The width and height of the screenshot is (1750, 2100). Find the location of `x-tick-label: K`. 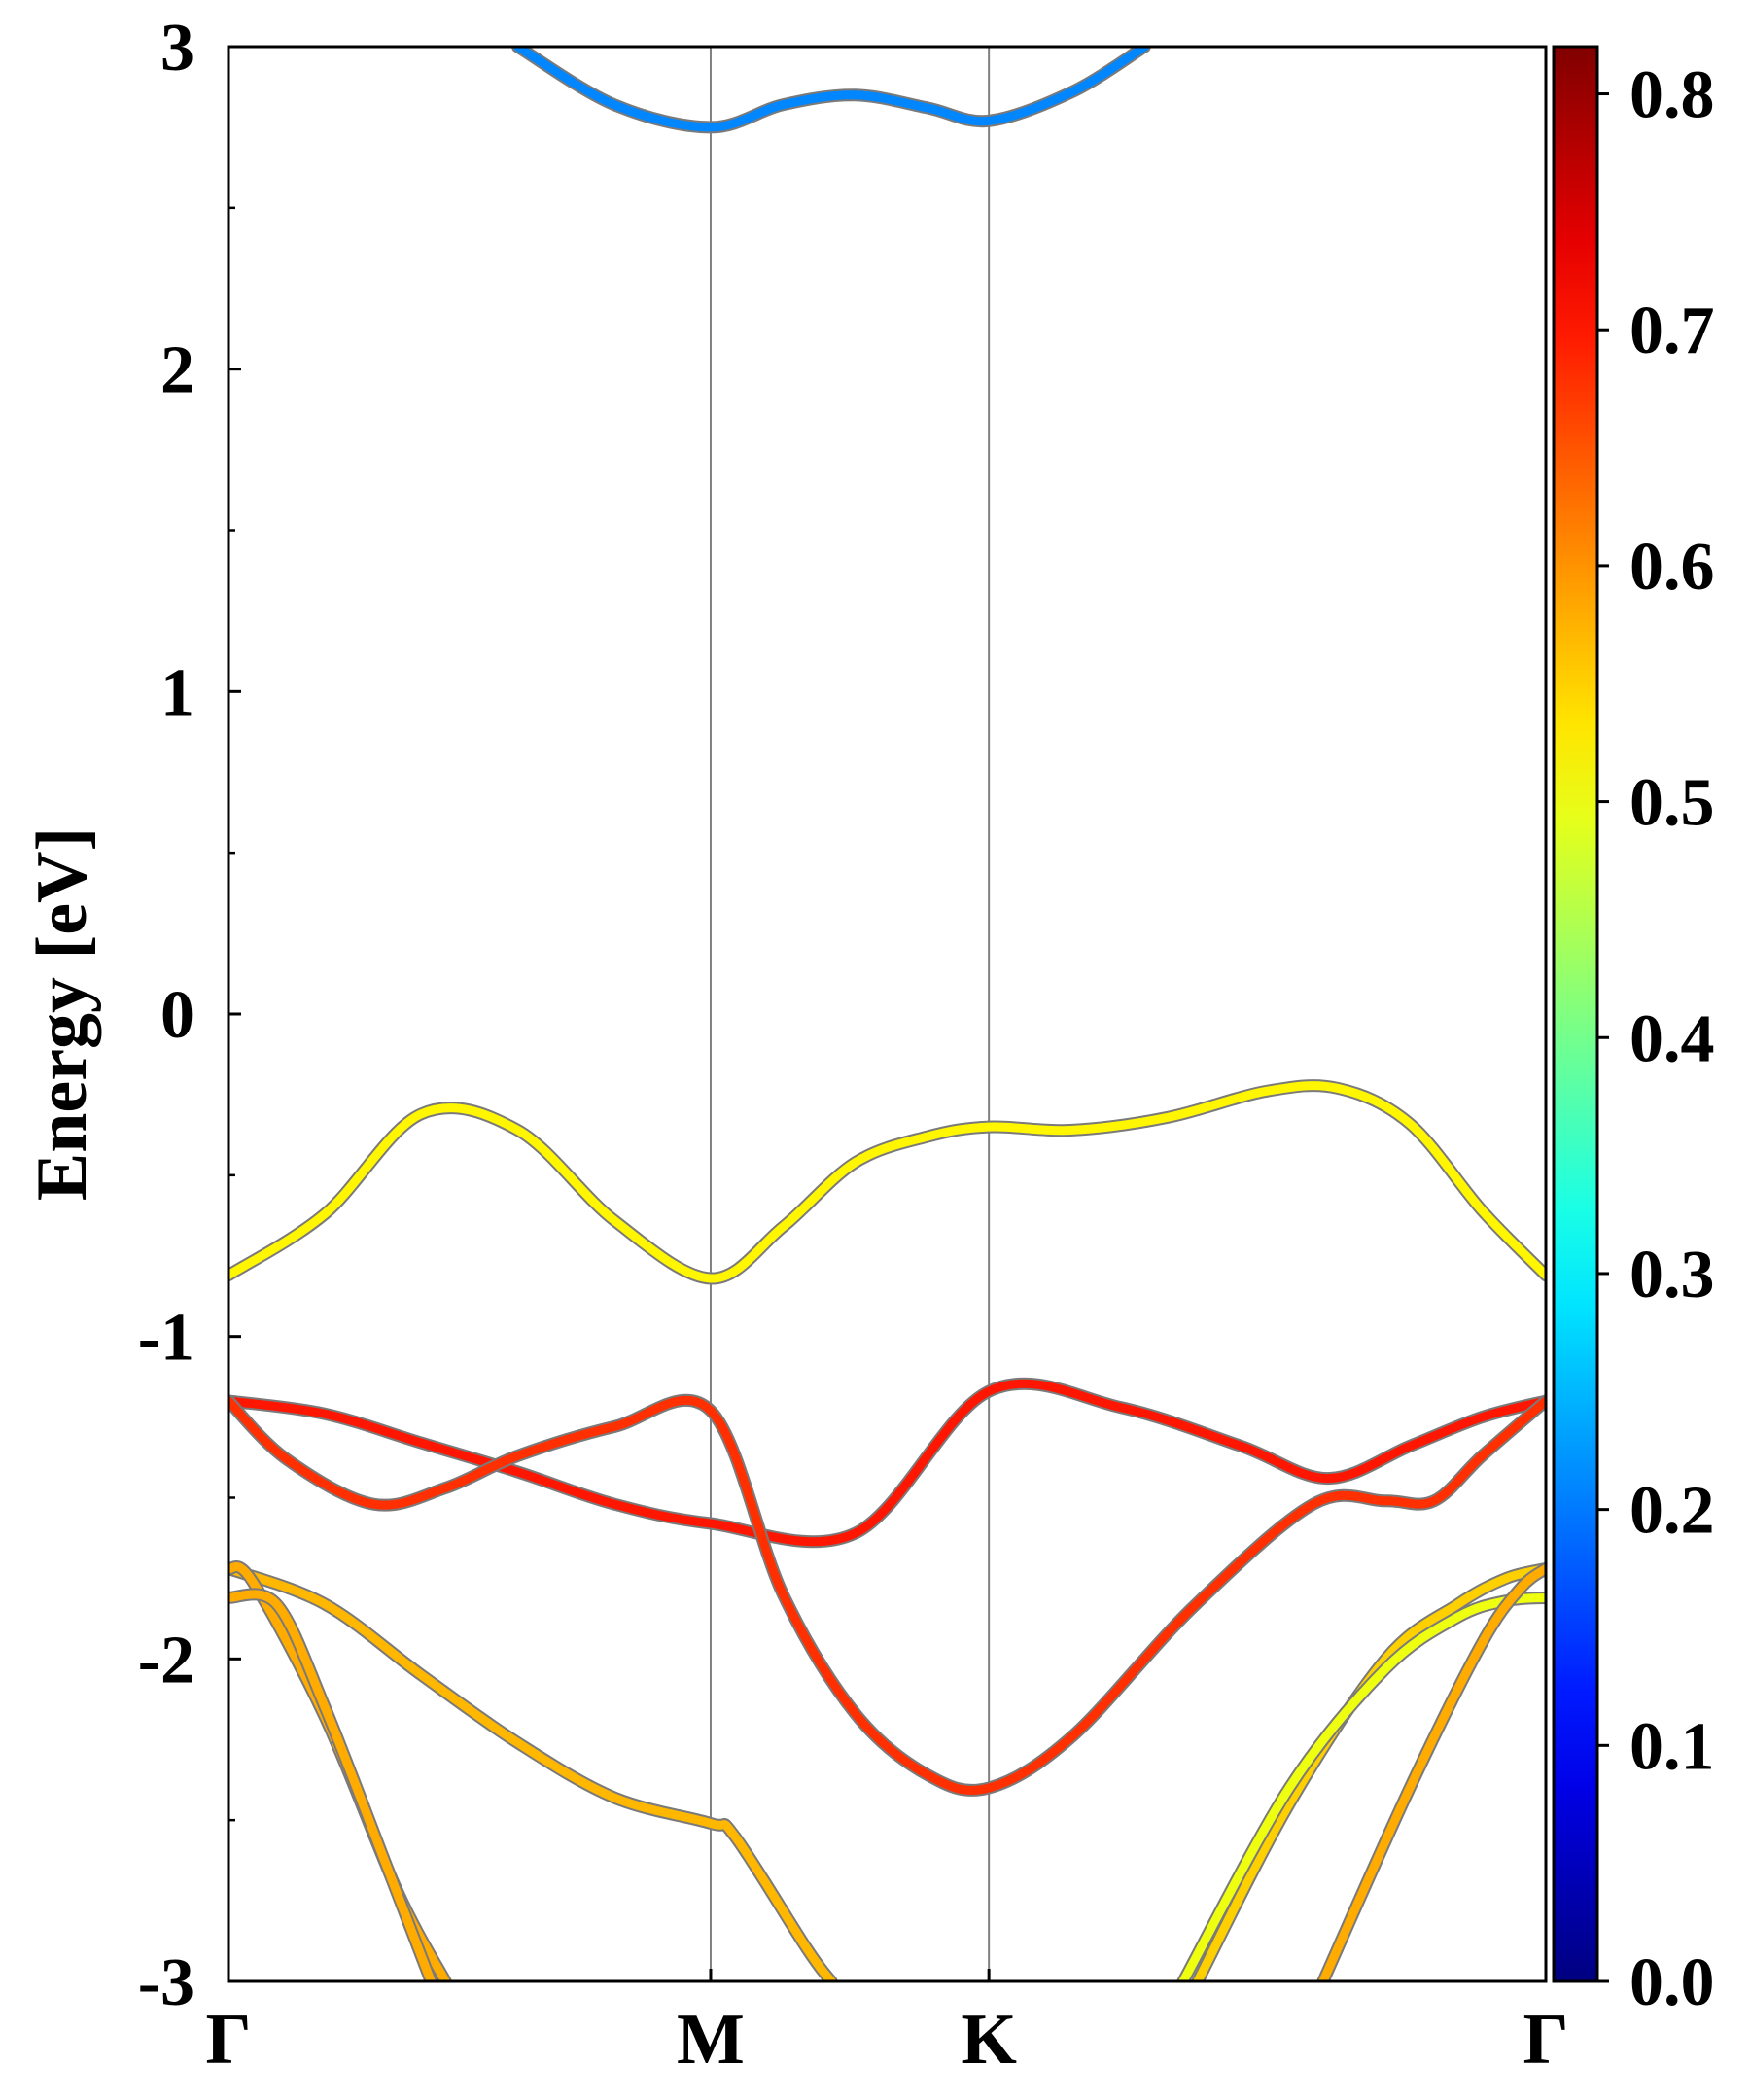

x-tick-label: K is located at coordinates (989, 2040).